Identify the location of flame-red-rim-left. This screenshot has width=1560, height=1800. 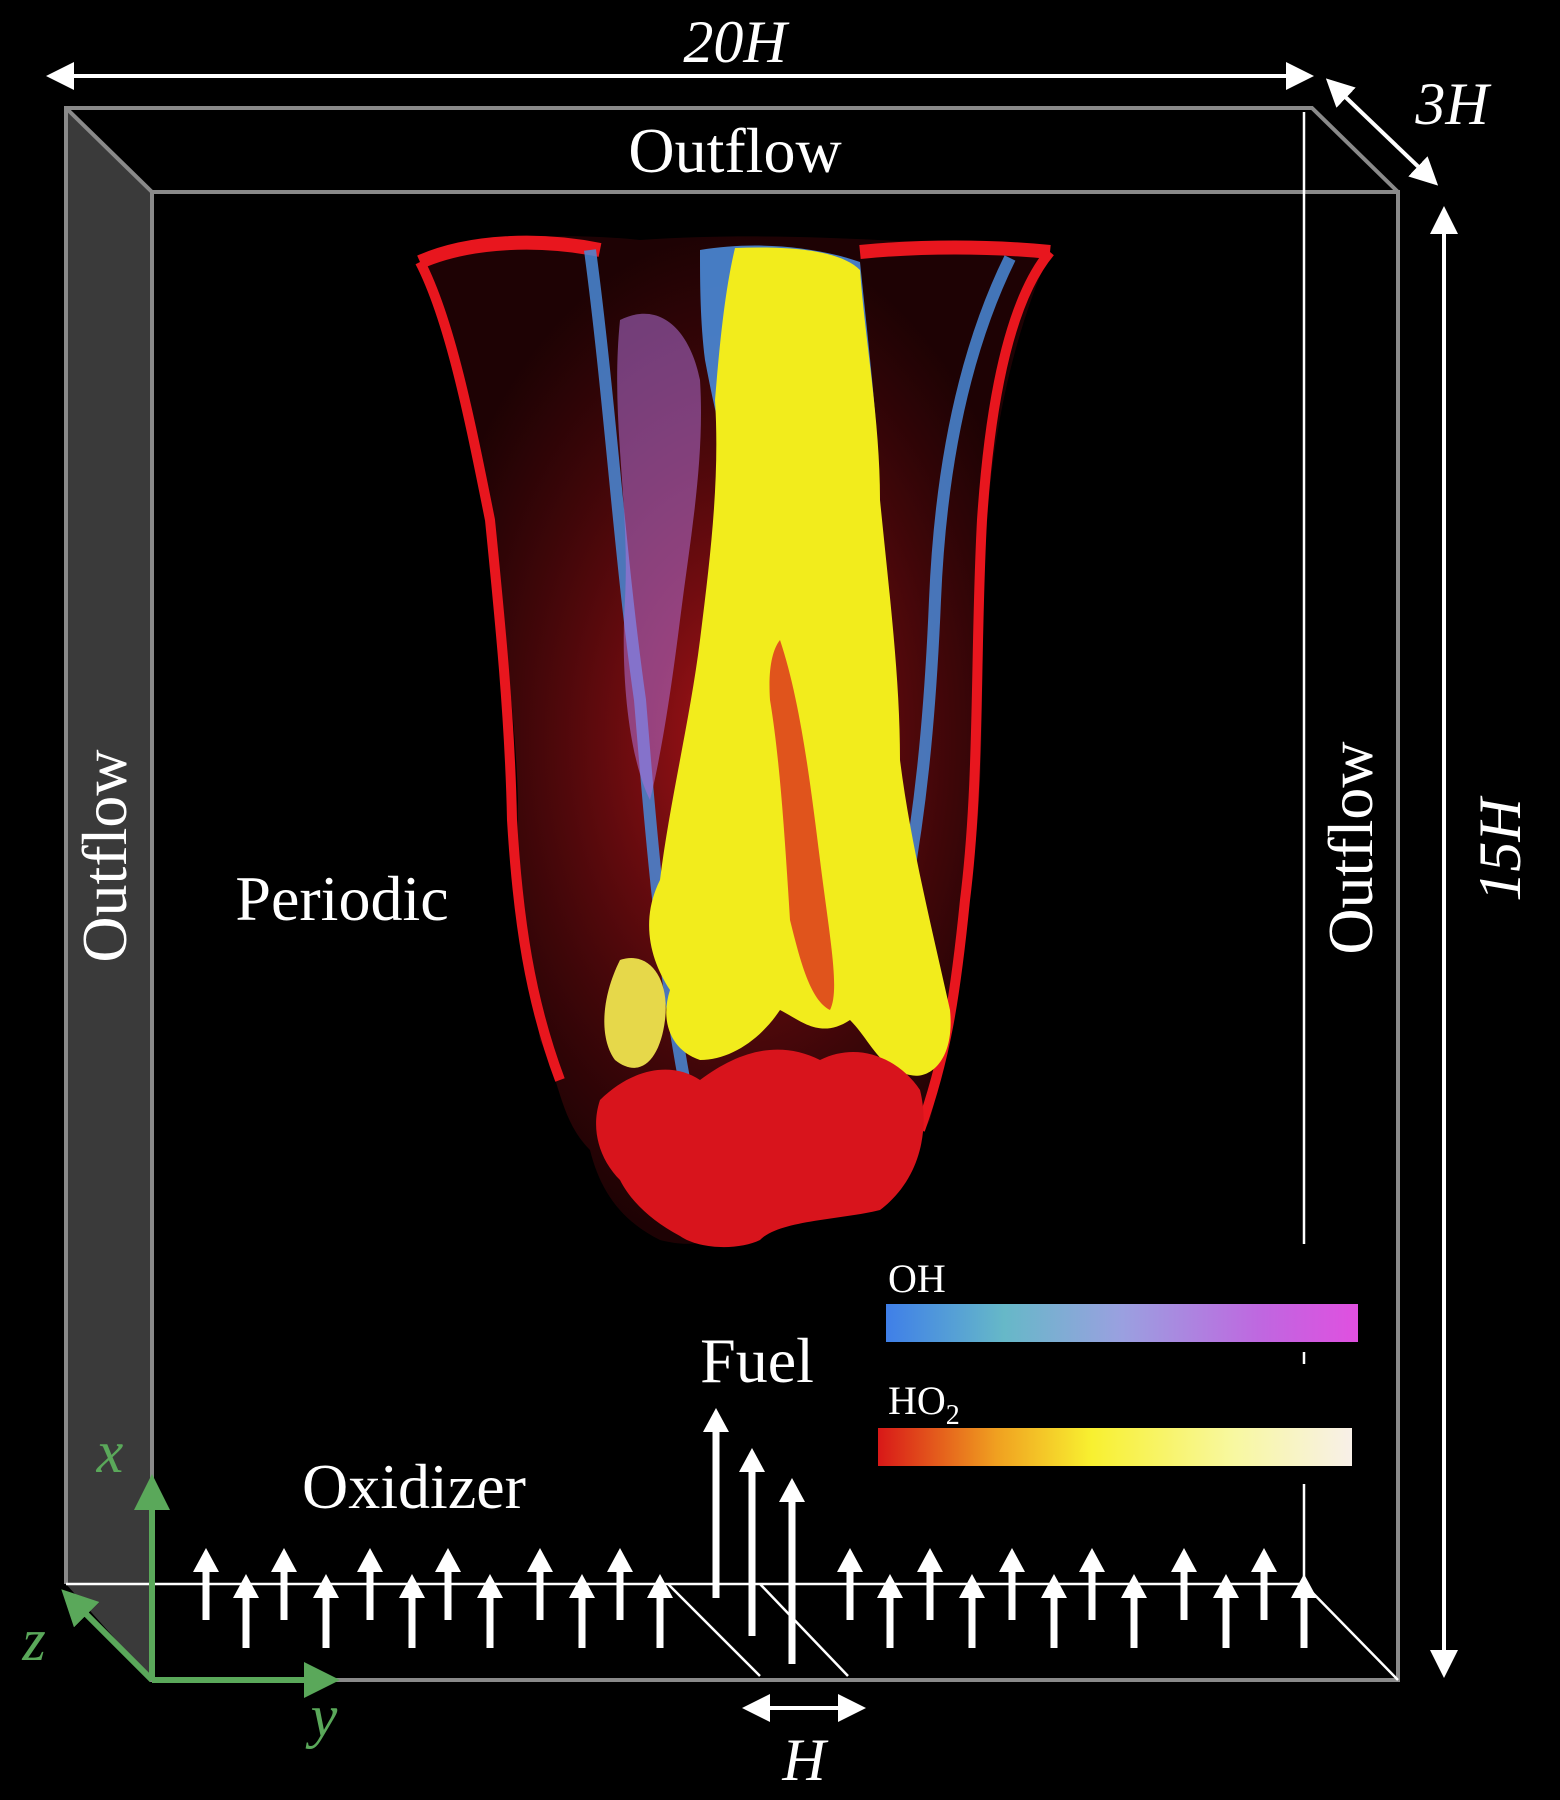
(490, 670).